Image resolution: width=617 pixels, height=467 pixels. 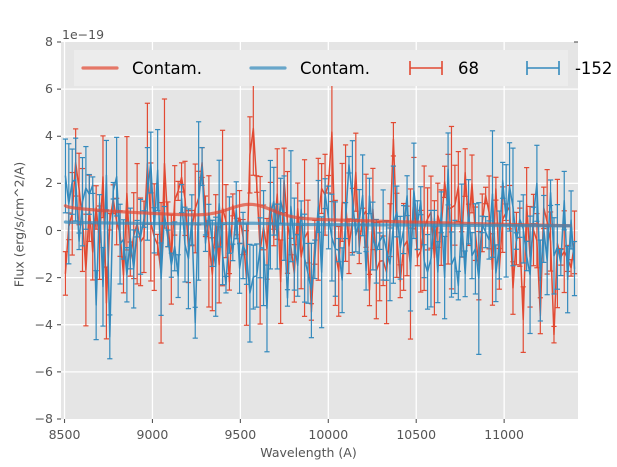 I want to click on legend-entry-68: 68, so click(x=442, y=68).